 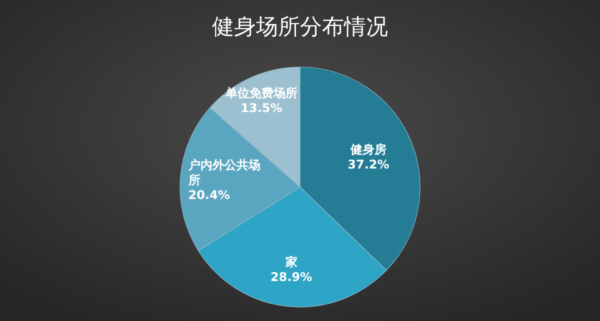 I want to click on slice-label: 单位免费场所, so click(x=261, y=93).